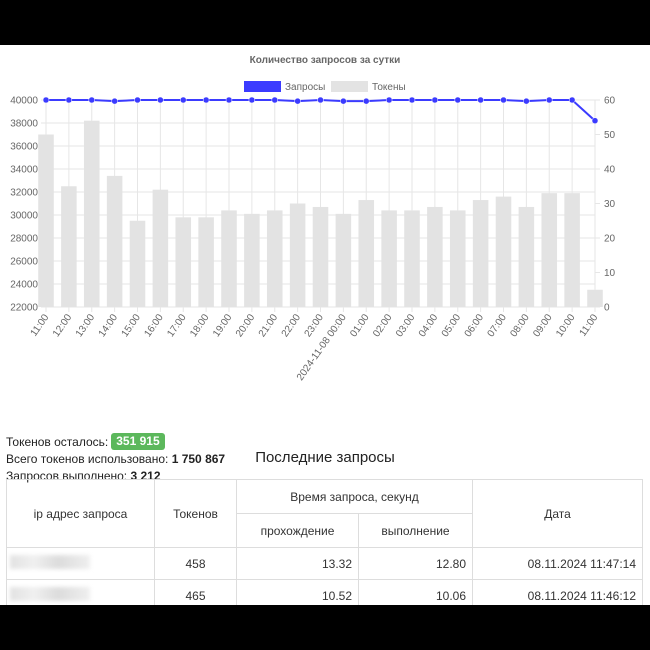 This screenshot has height=650, width=650. What do you see at coordinates (246, 325) in the screenshot?
I see `x-tick-label: 20:00` at bounding box center [246, 325].